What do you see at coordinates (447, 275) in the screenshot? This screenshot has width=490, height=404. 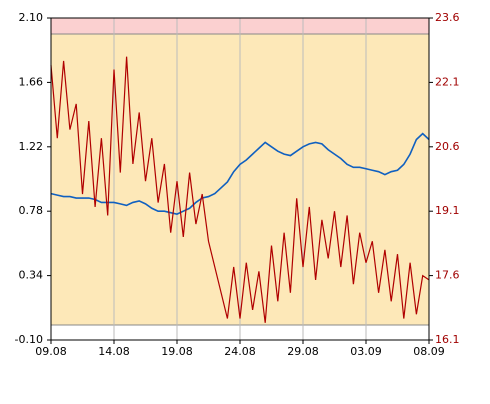 I see `y2-tick-label: 17.6` at bounding box center [447, 275].